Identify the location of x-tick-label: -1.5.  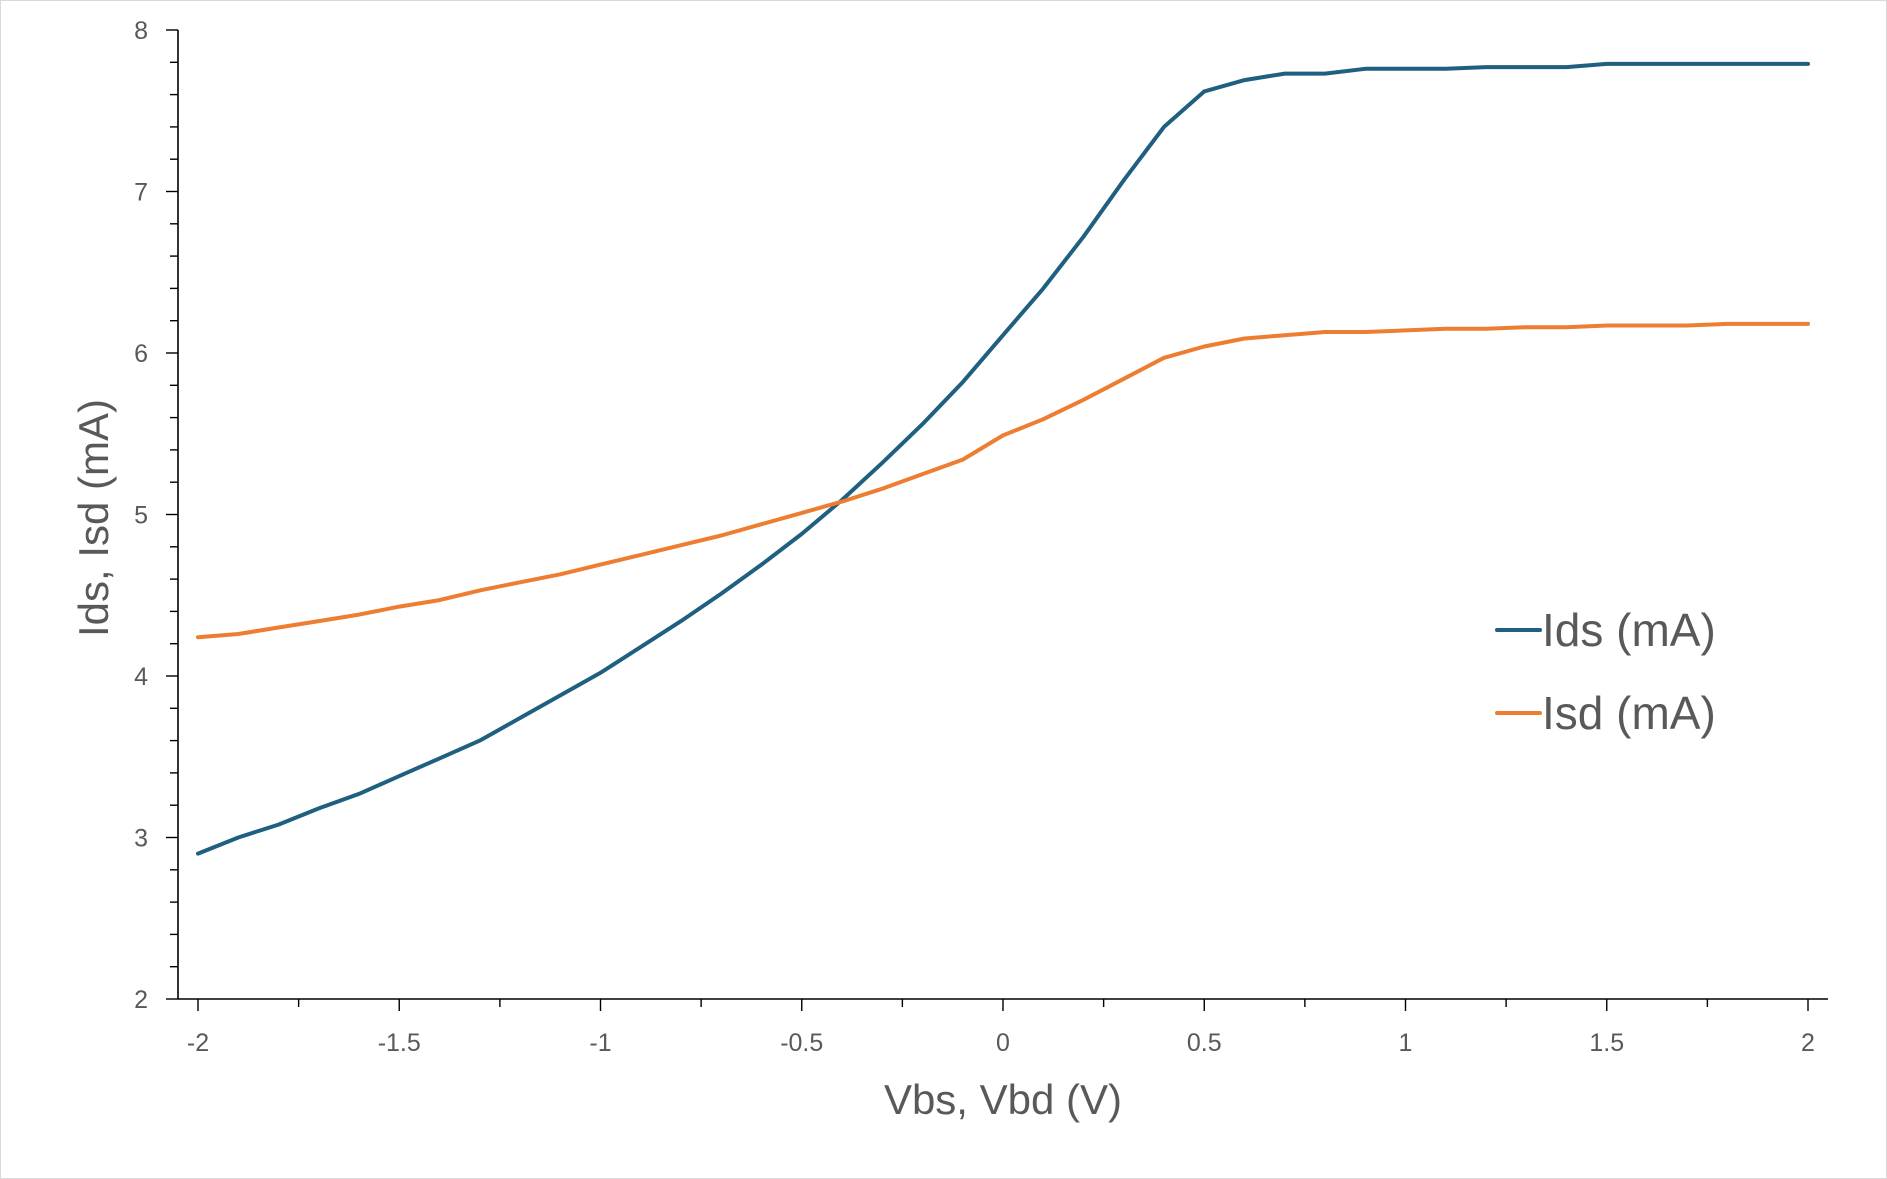
(399, 1043).